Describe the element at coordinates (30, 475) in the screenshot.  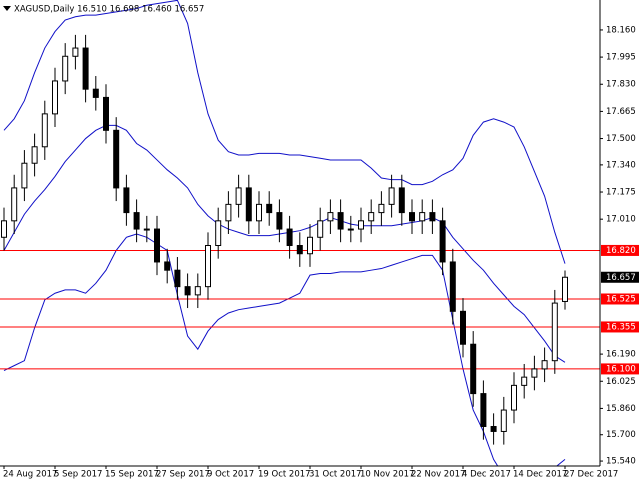
I see `x-tick-label: 24 Aug 2017` at that location.